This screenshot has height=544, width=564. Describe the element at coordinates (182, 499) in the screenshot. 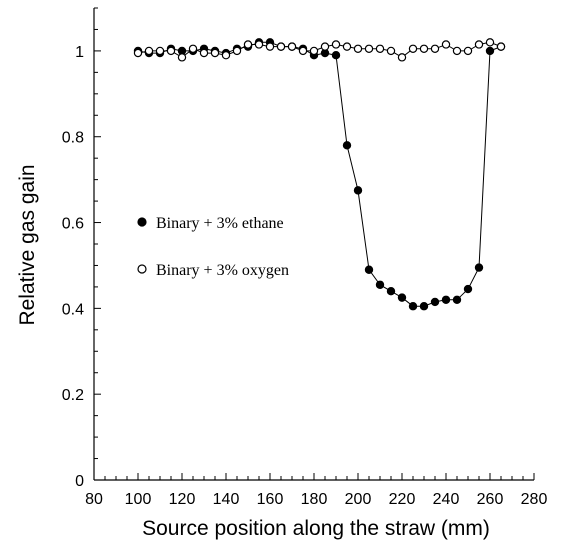

I see `x-tick-label: 120` at that location.